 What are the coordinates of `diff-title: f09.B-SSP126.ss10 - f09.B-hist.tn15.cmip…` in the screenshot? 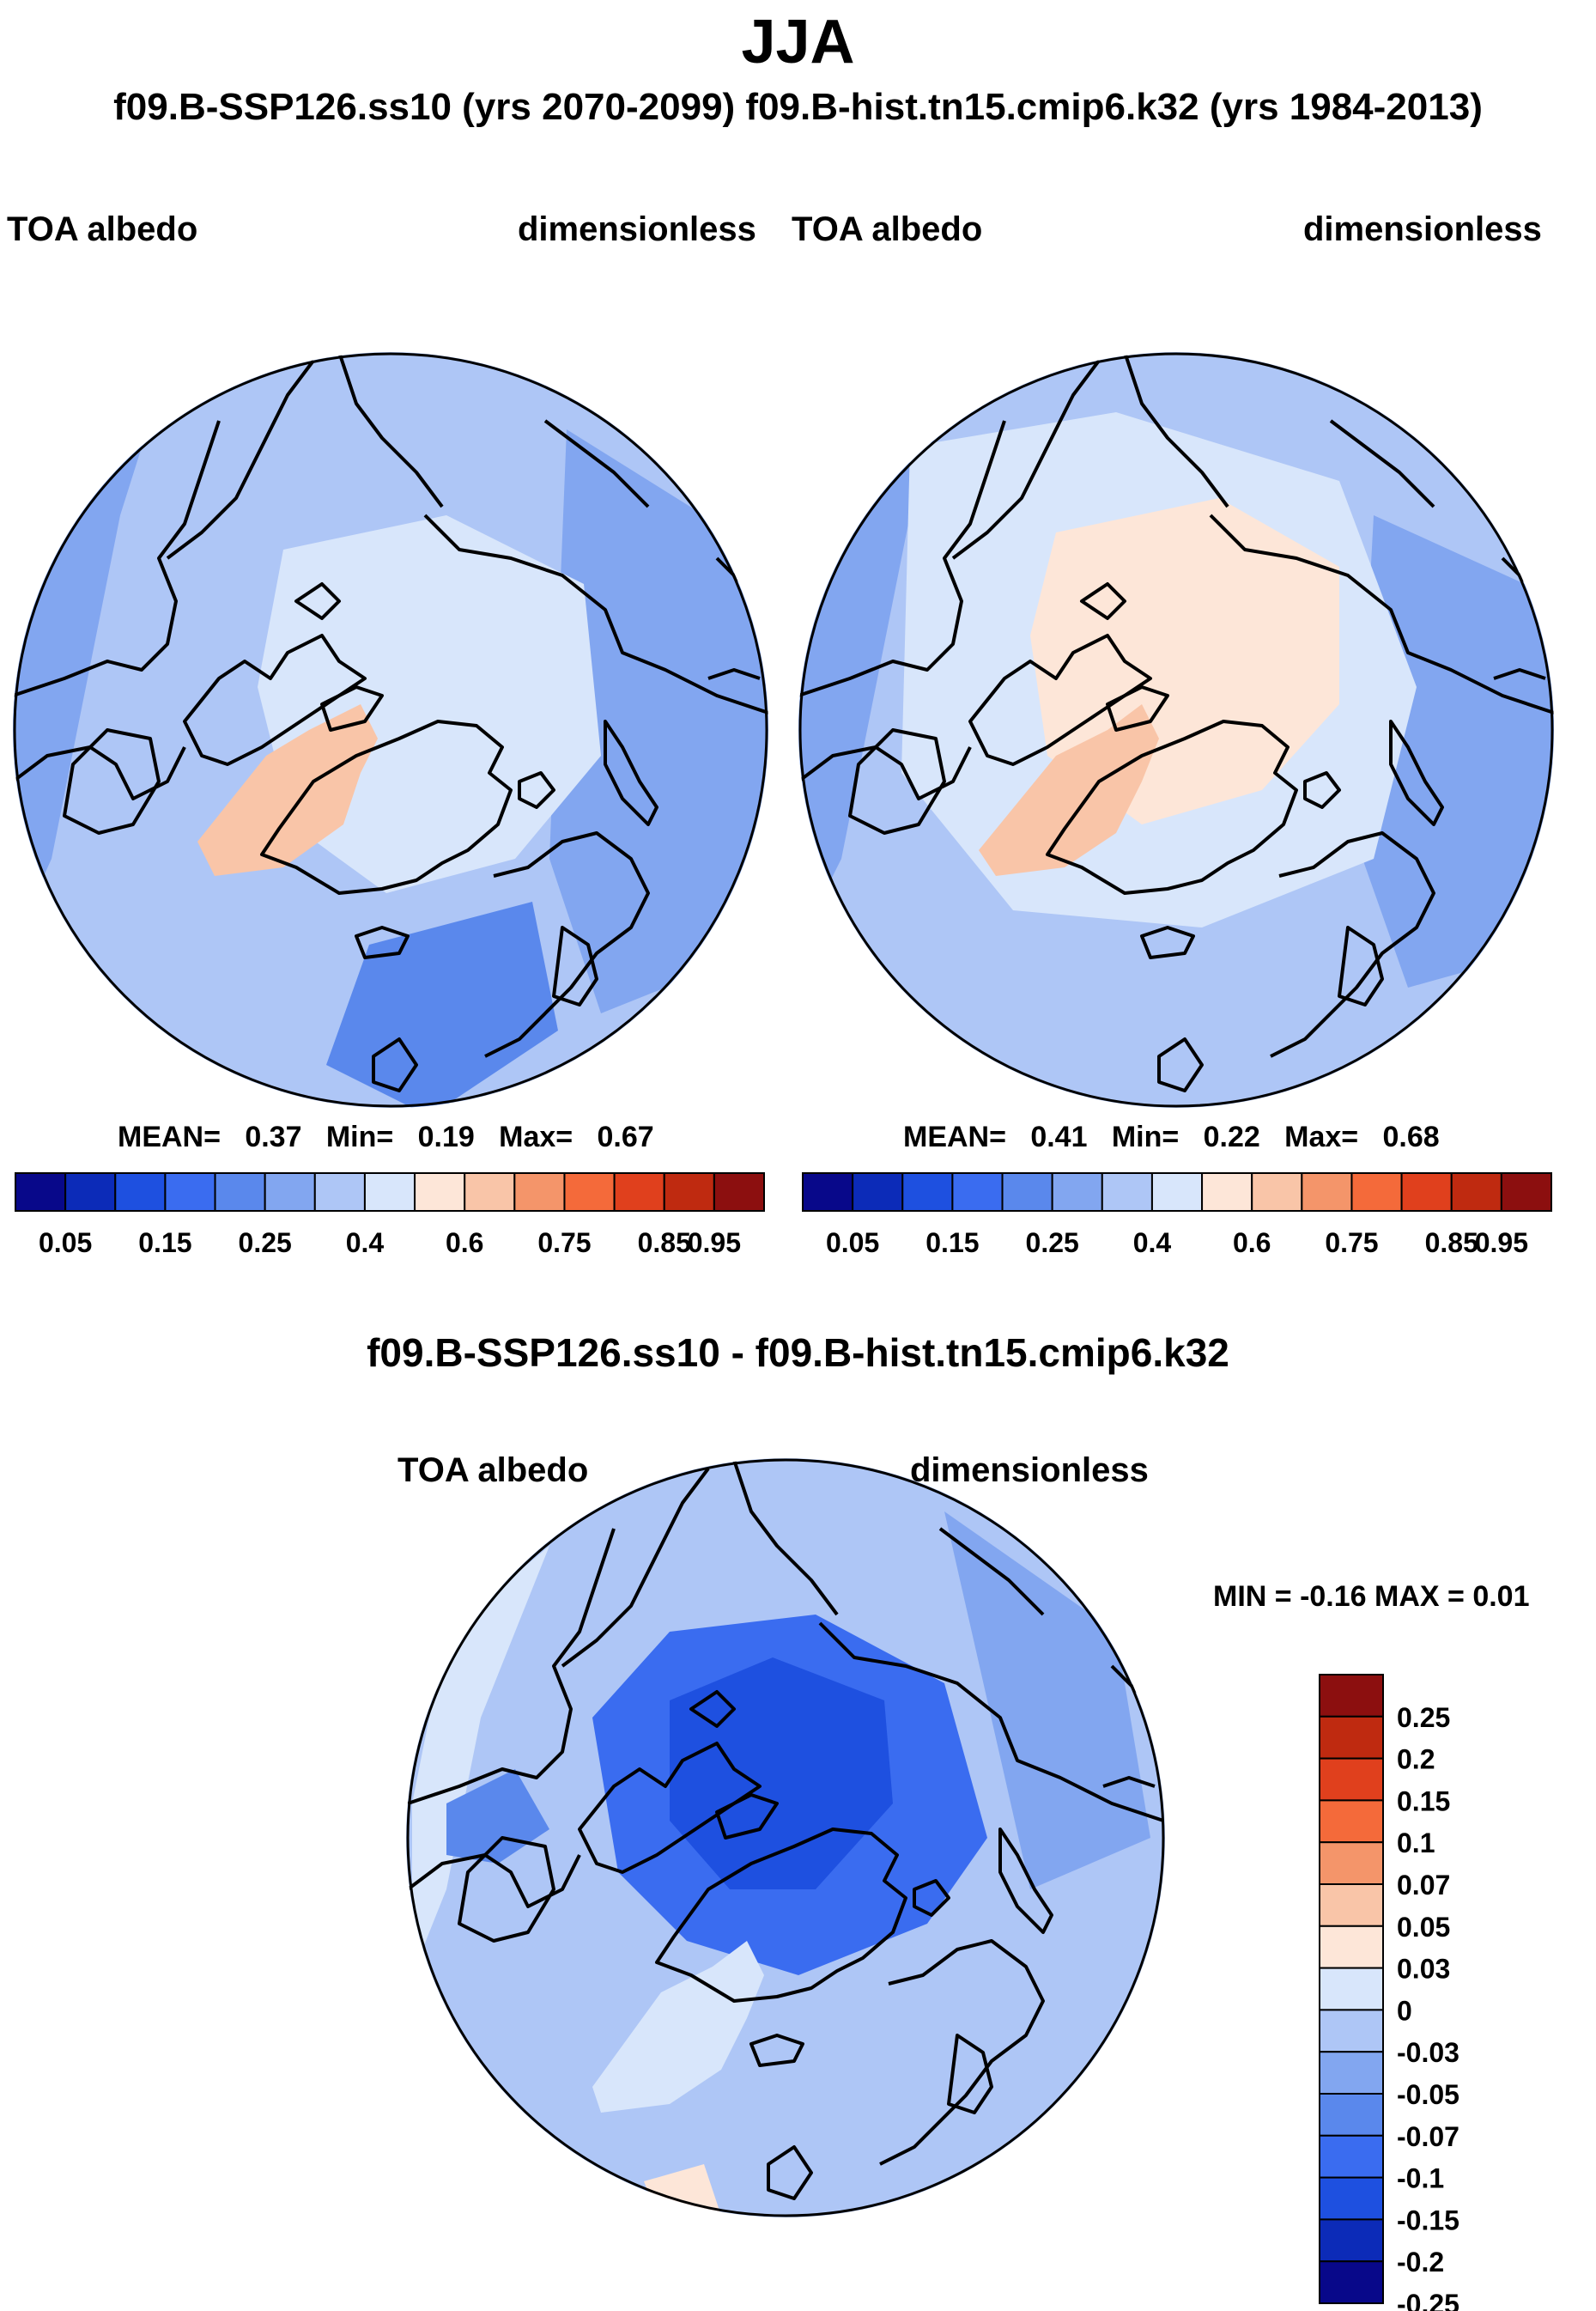 It's located at (798, 1352).